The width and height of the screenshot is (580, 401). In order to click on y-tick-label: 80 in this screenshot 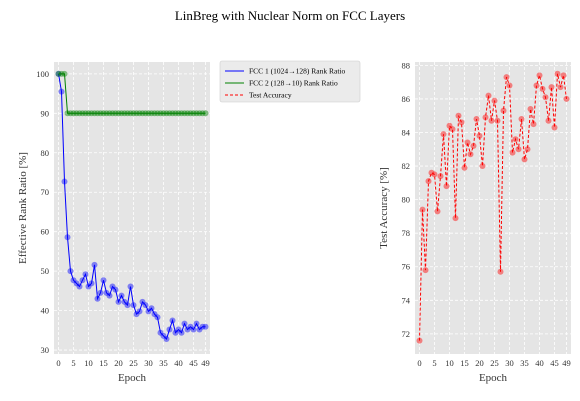, I will do `click(45, 153)`.